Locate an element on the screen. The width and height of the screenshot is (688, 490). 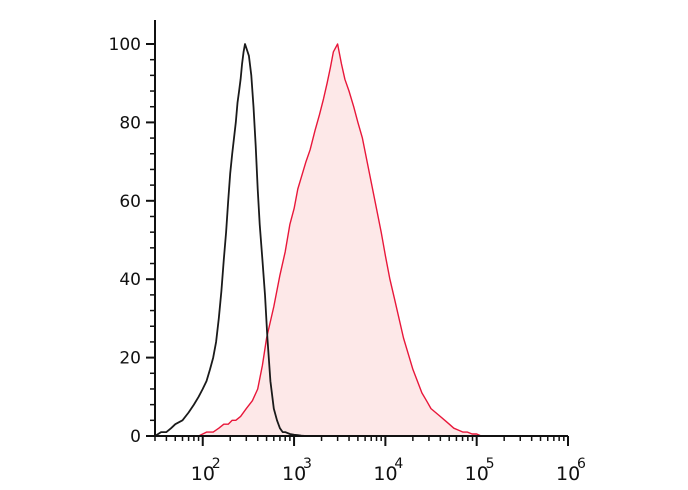
x-tick-exponent: 6 is located at coordinates (581, 464).